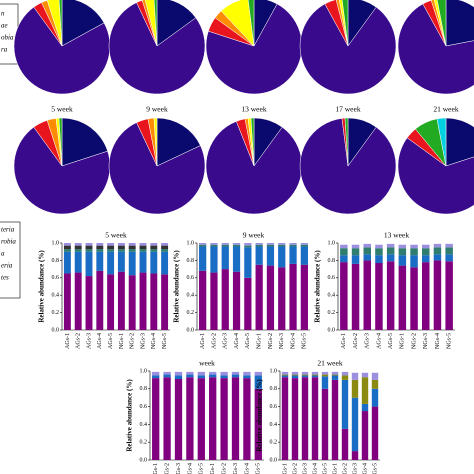 Image resolution: width=474 pixels, height=474 pixels. Describe the element at coordinates (332, 296) in the screenshot. I see `y-tick-label: 0.4` at that location.